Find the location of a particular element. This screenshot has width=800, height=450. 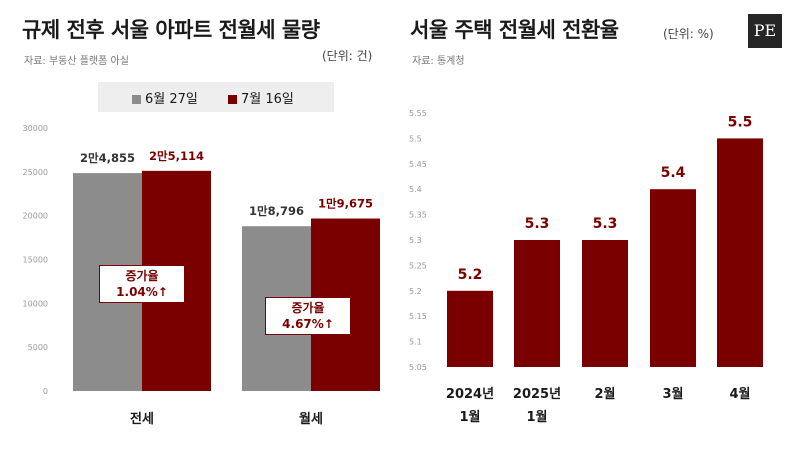

annotation-wolse-growth: 증가율 4.67%↑ is located at coordinates (308, 316).